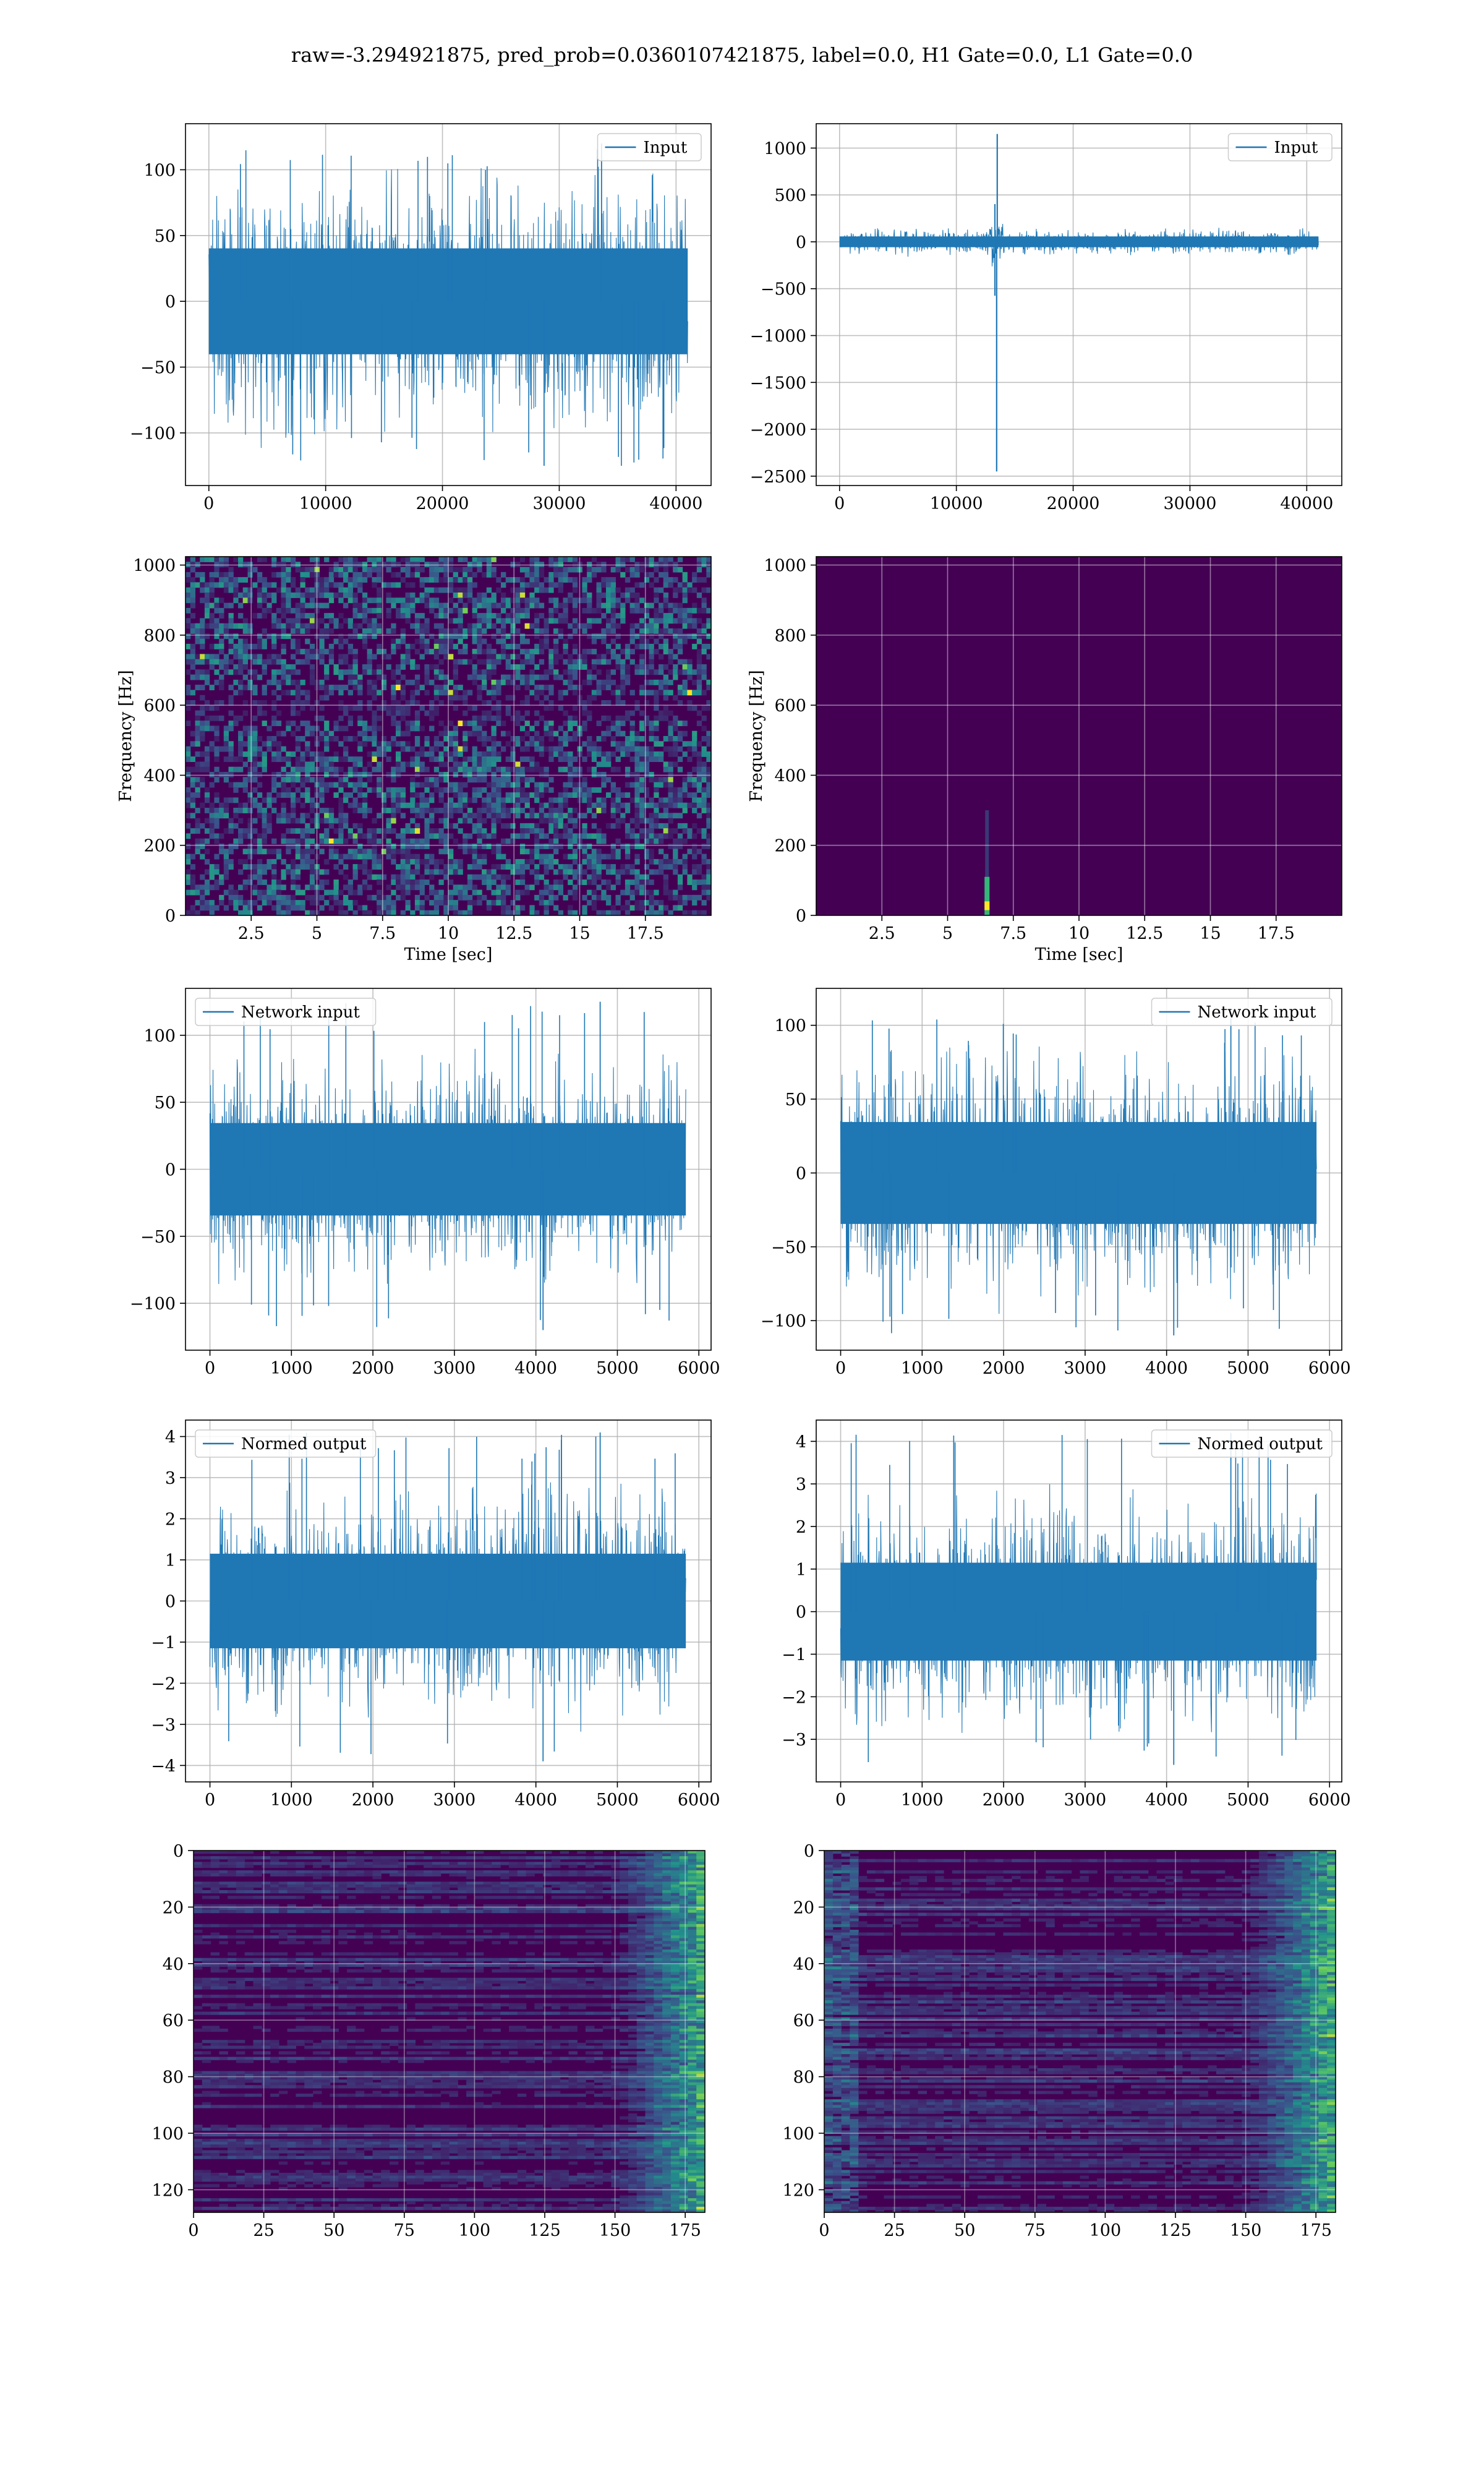 This screenshot has width=1484, height=2474. Describe the element at coordinates (559, 503) in the screenshot. I see `p1-xtick-label: 30000` at that location.